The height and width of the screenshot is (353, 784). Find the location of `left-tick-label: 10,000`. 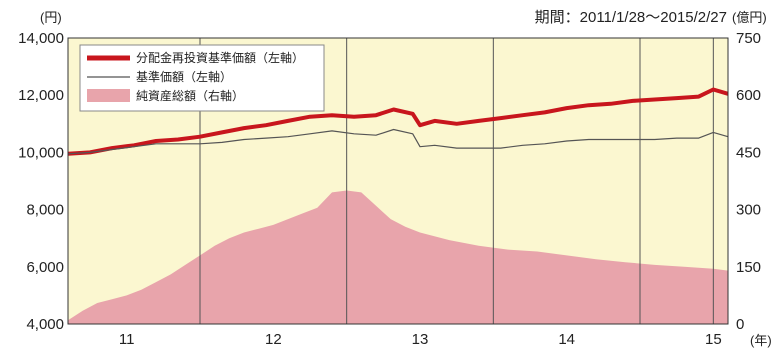

left-tick-label: 10,000 is located at coordinates (41, 152).